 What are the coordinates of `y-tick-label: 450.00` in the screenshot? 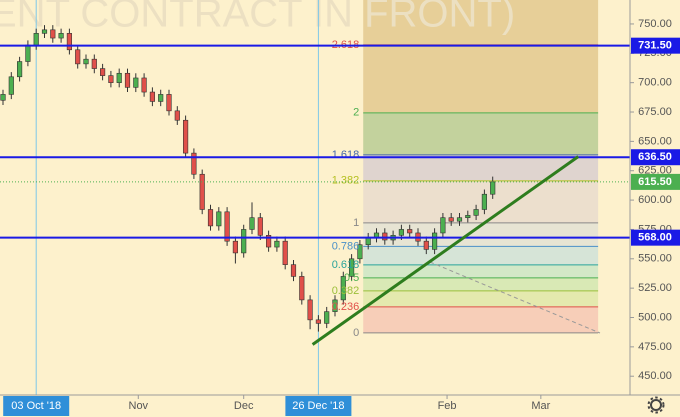 It's located at (655, 376).